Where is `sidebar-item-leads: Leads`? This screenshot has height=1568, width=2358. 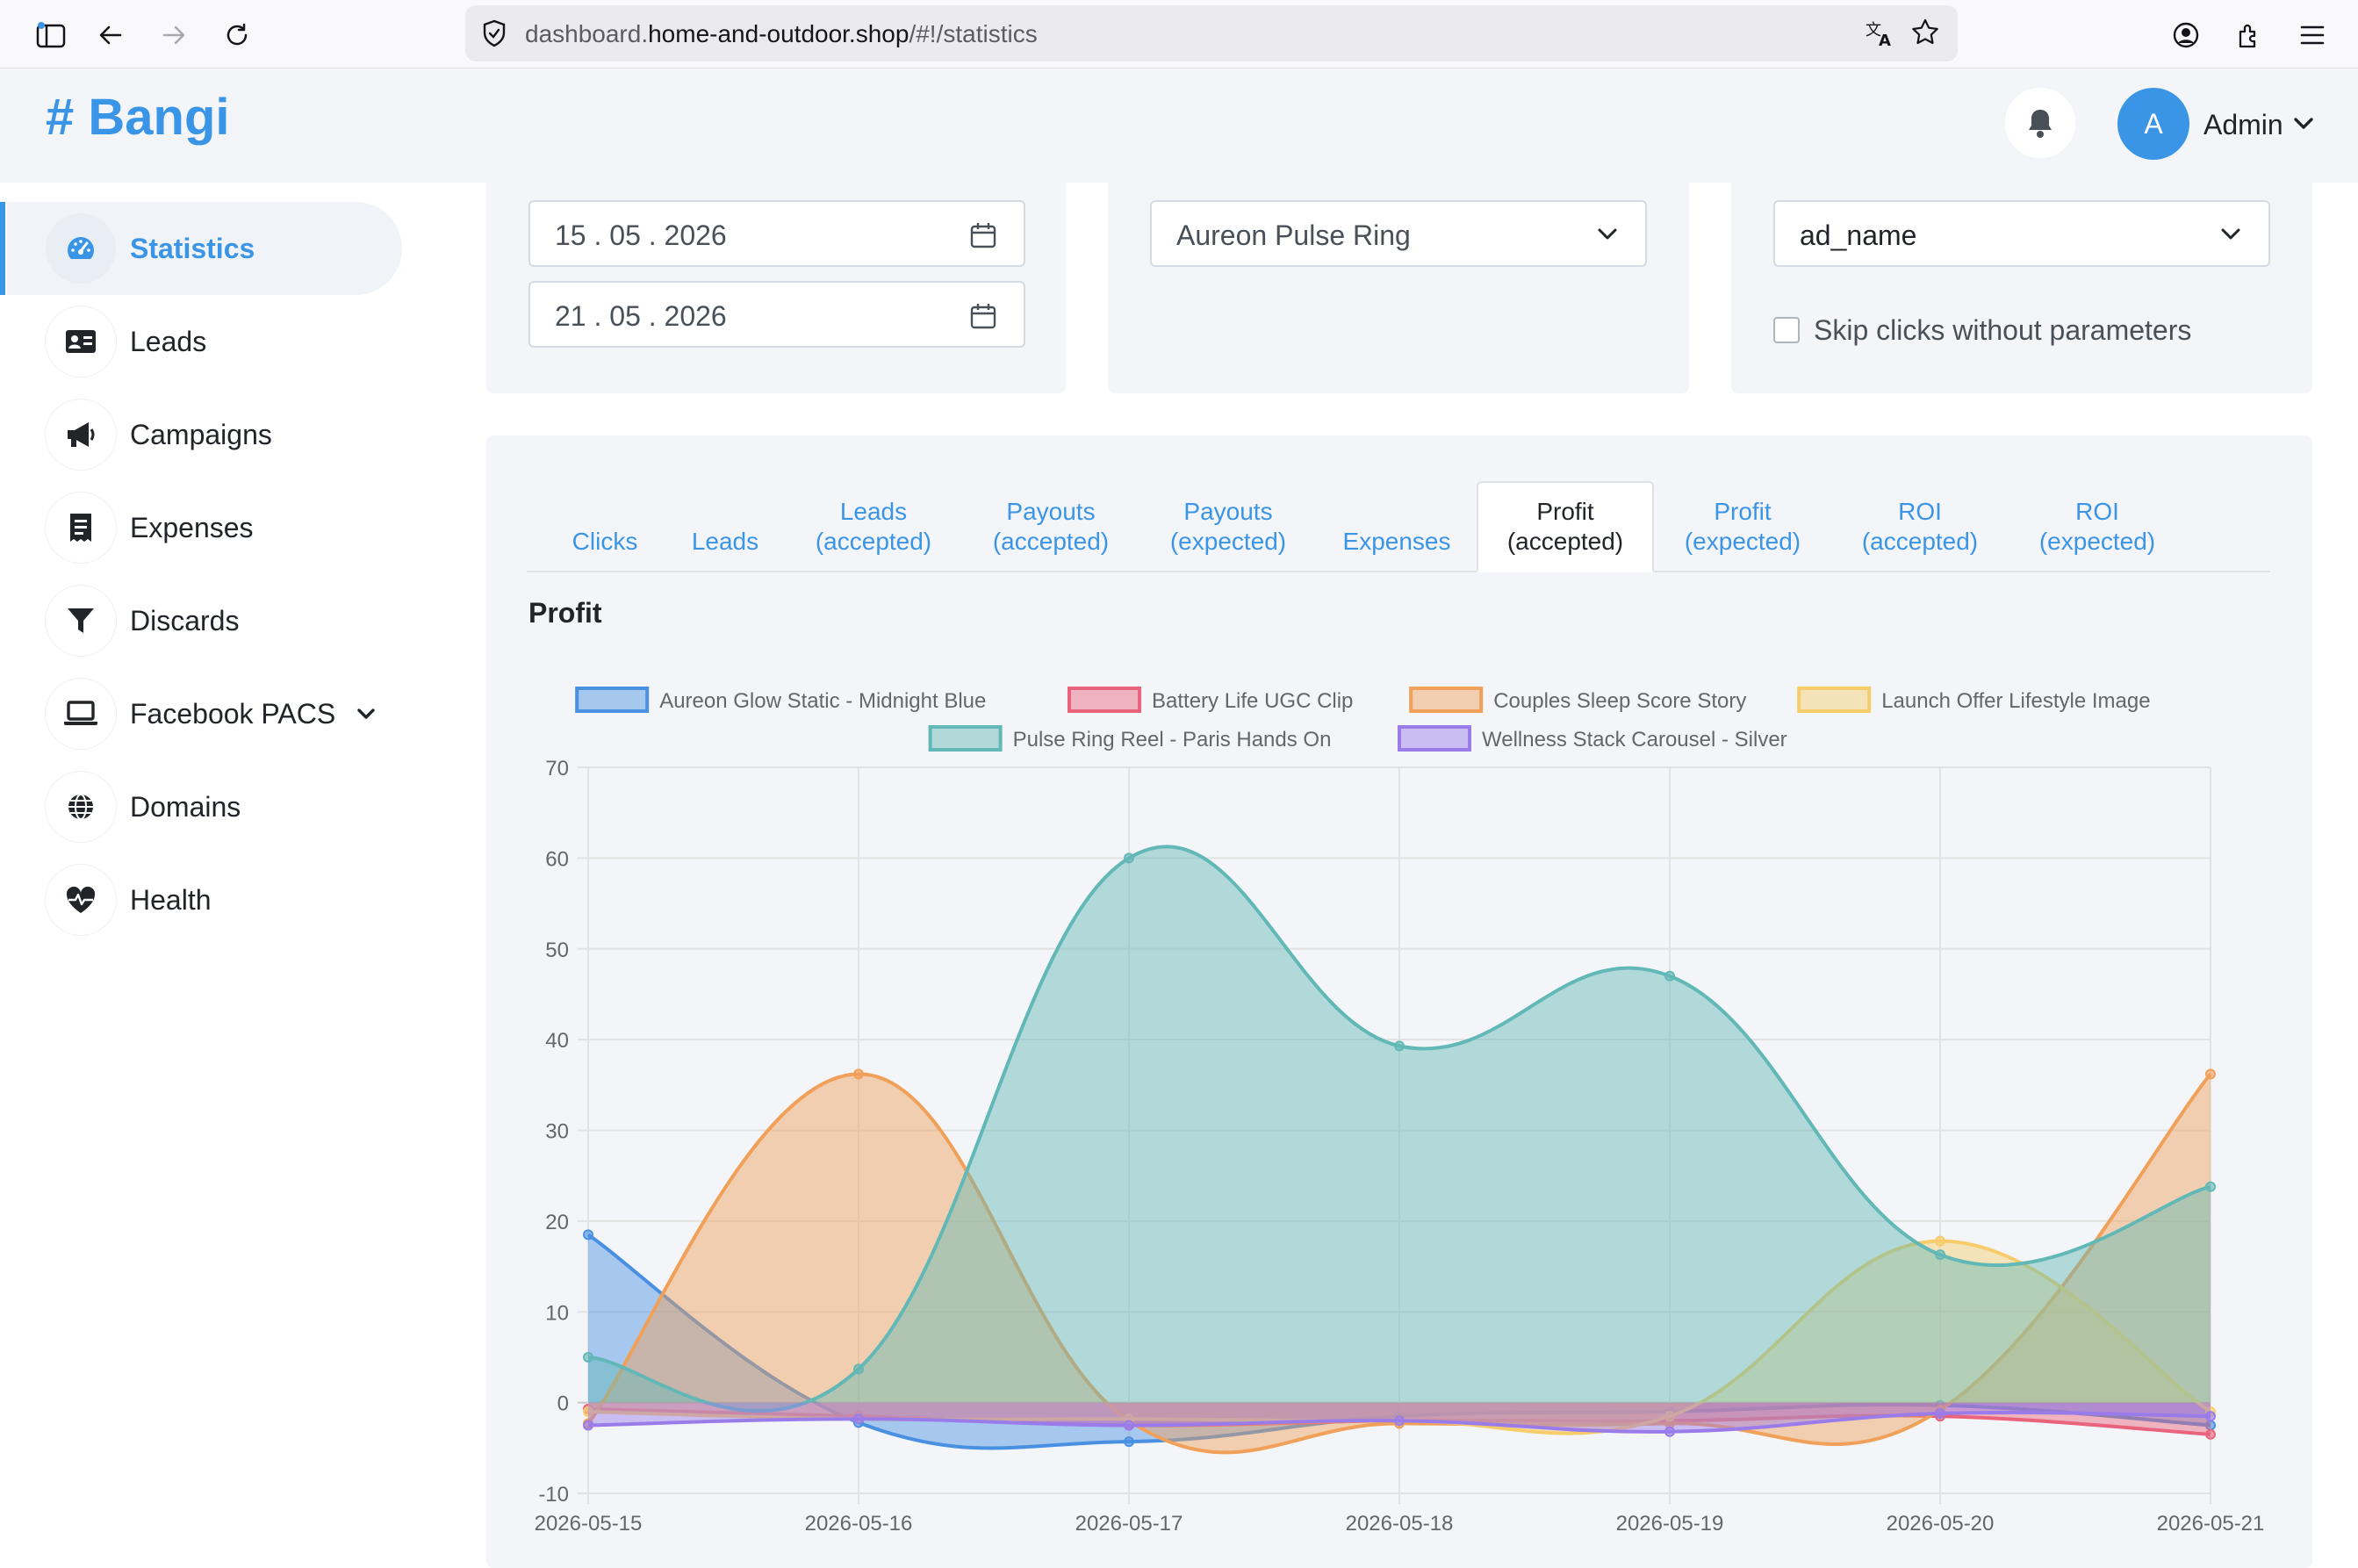 sidebar-item-leads: Leads is located at coordinates (204, 341).